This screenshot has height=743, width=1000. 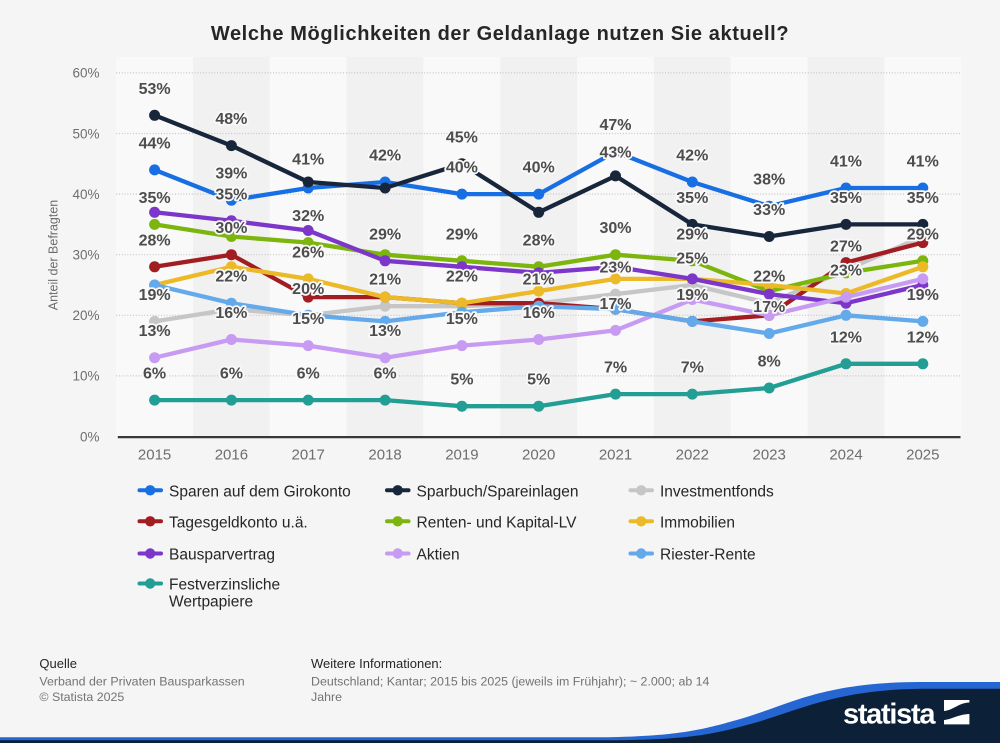 I want to click on svg-text: 2019, so click(x=461, y=455).